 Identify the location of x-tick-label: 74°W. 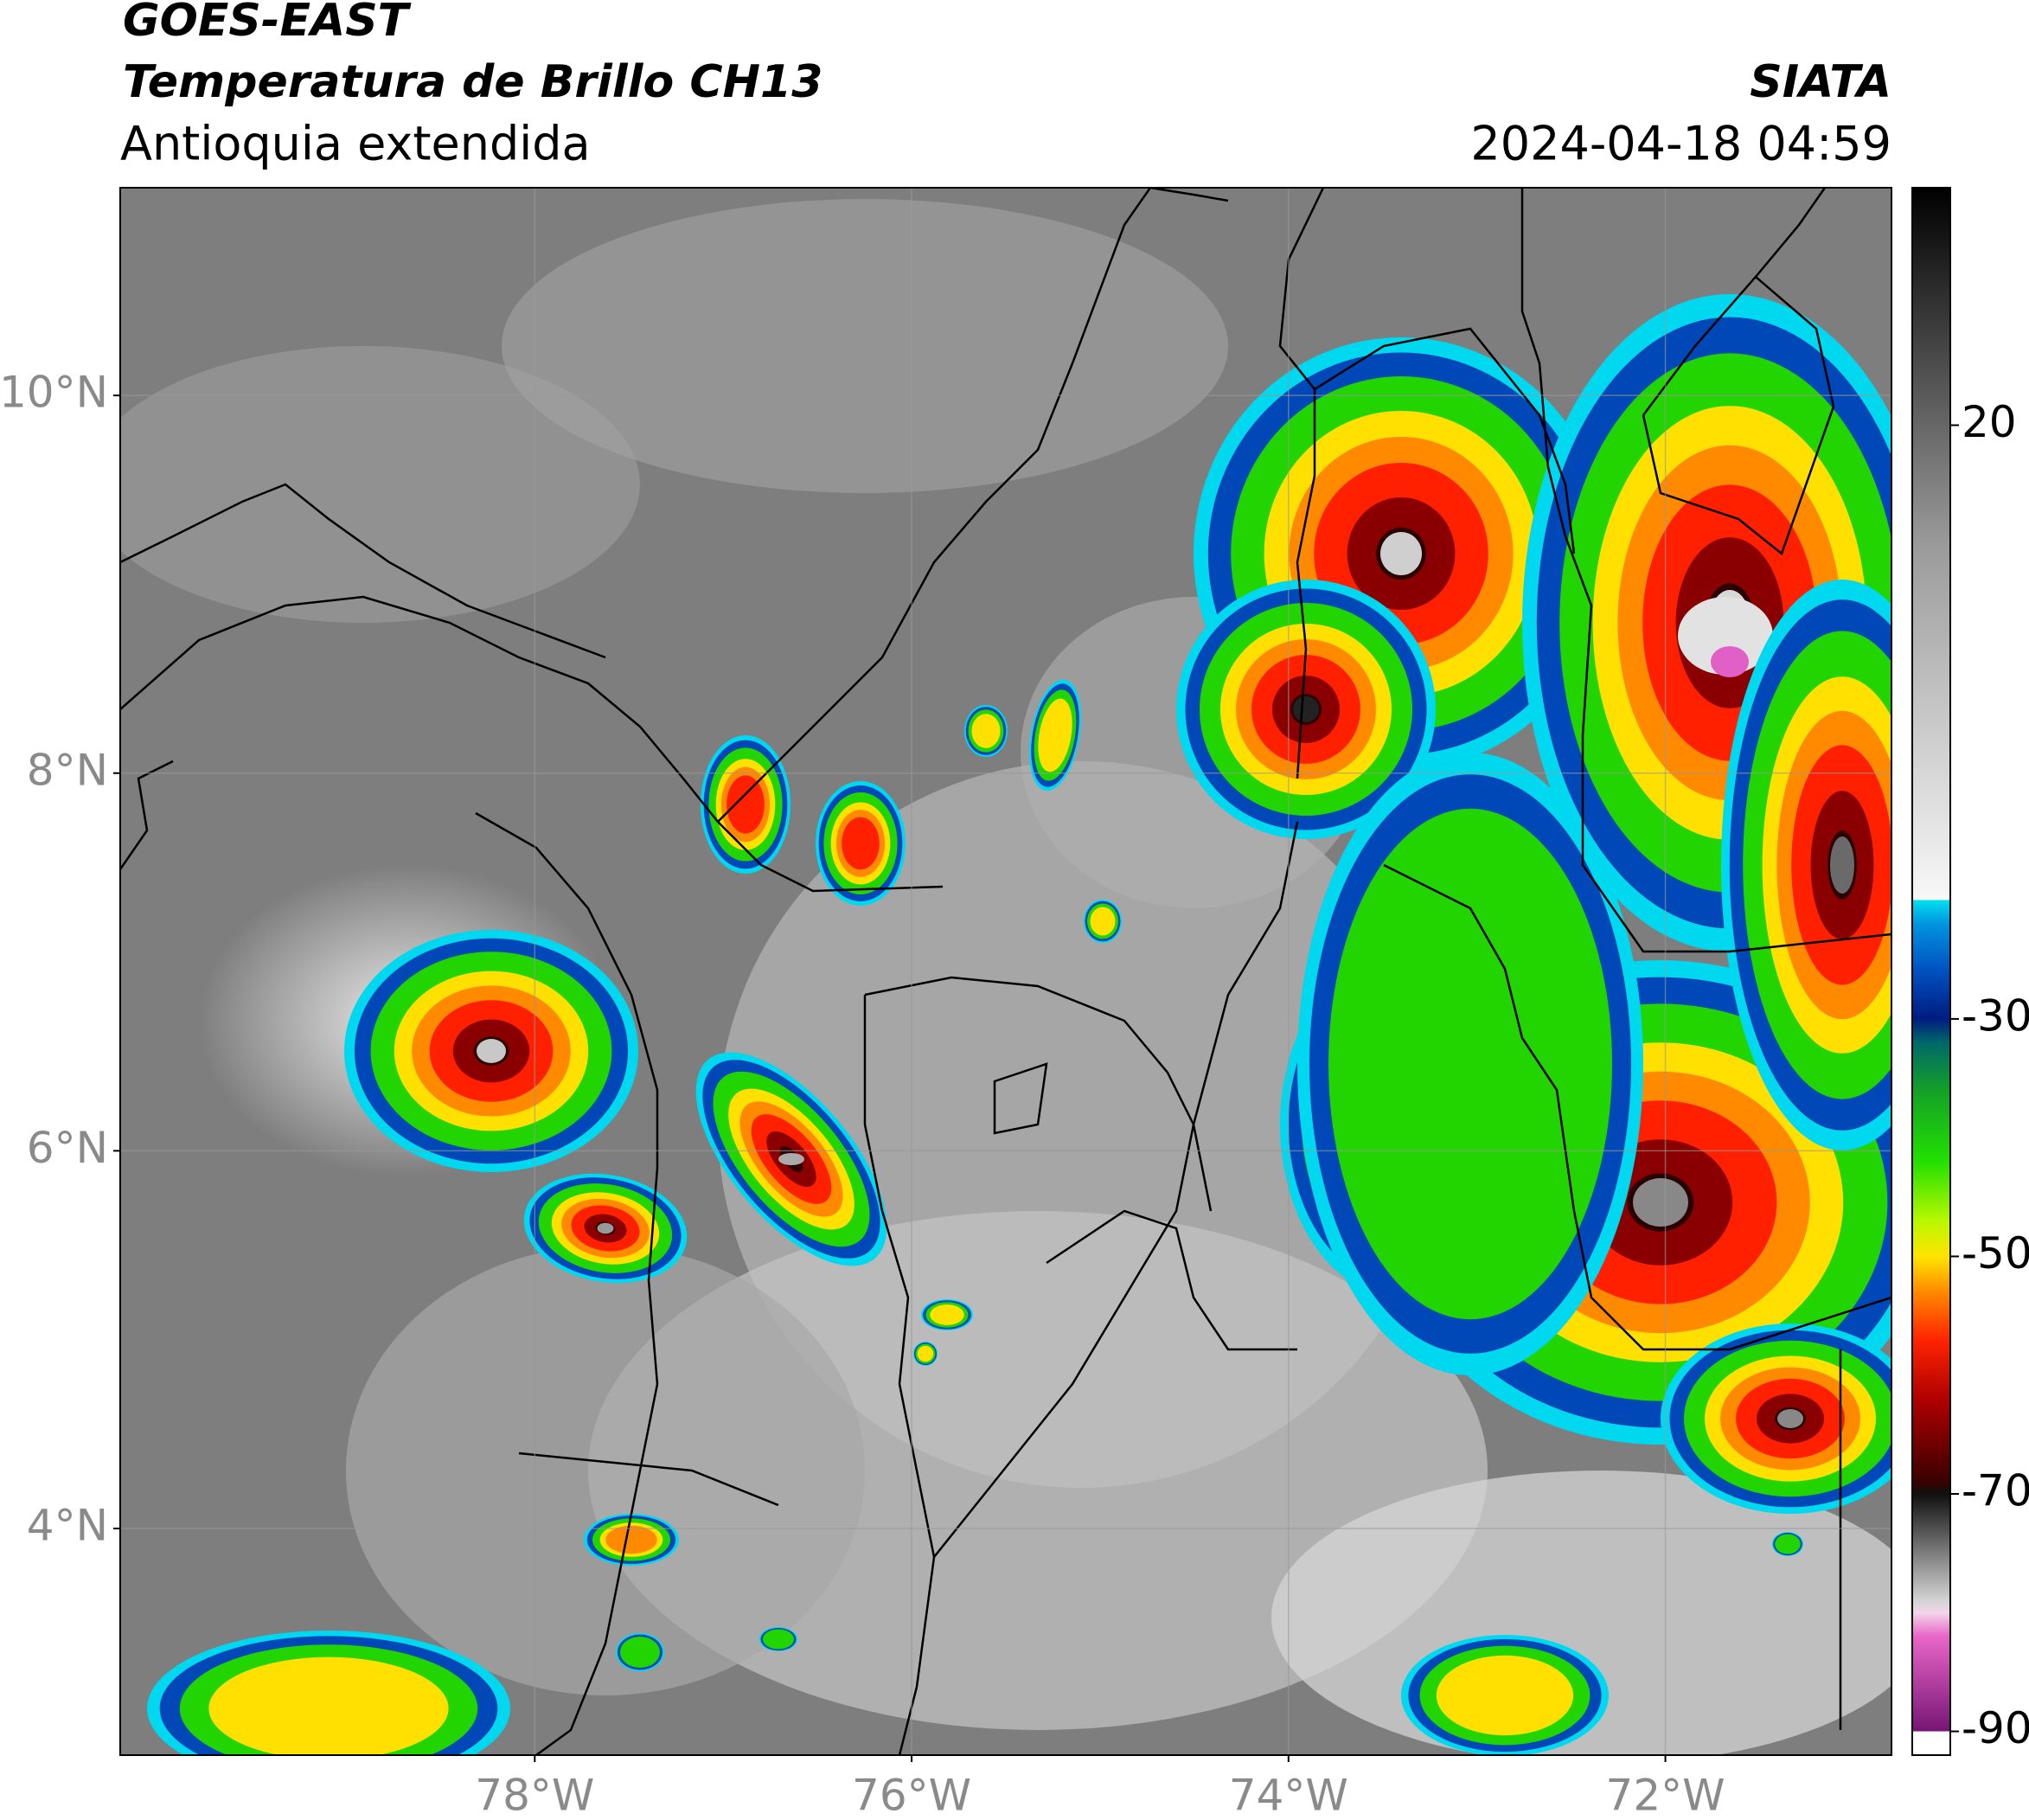
(1288, 1794).